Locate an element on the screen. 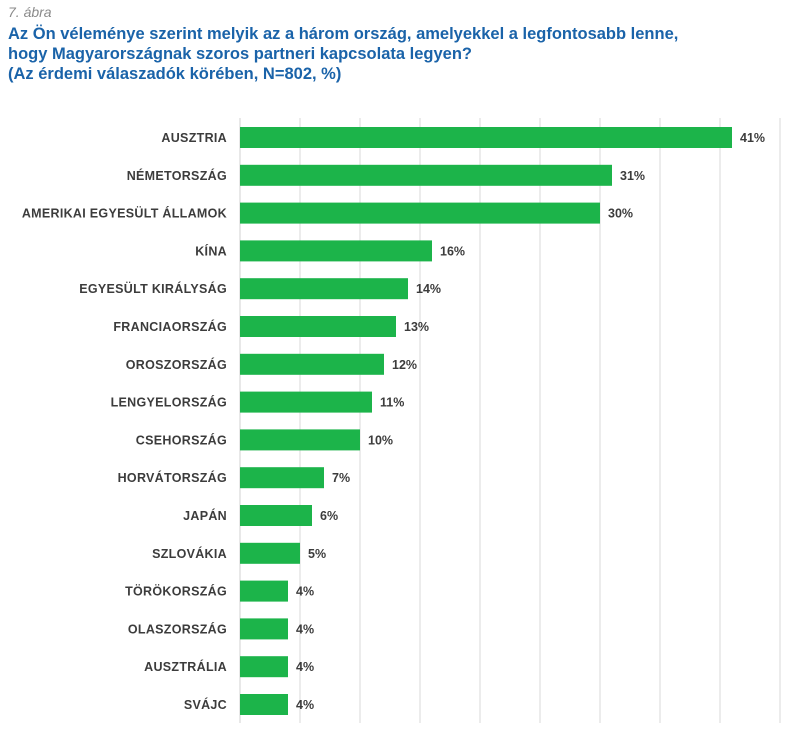  category-label: FRANCIAORSZÁG is located at coordinates (170, 326).